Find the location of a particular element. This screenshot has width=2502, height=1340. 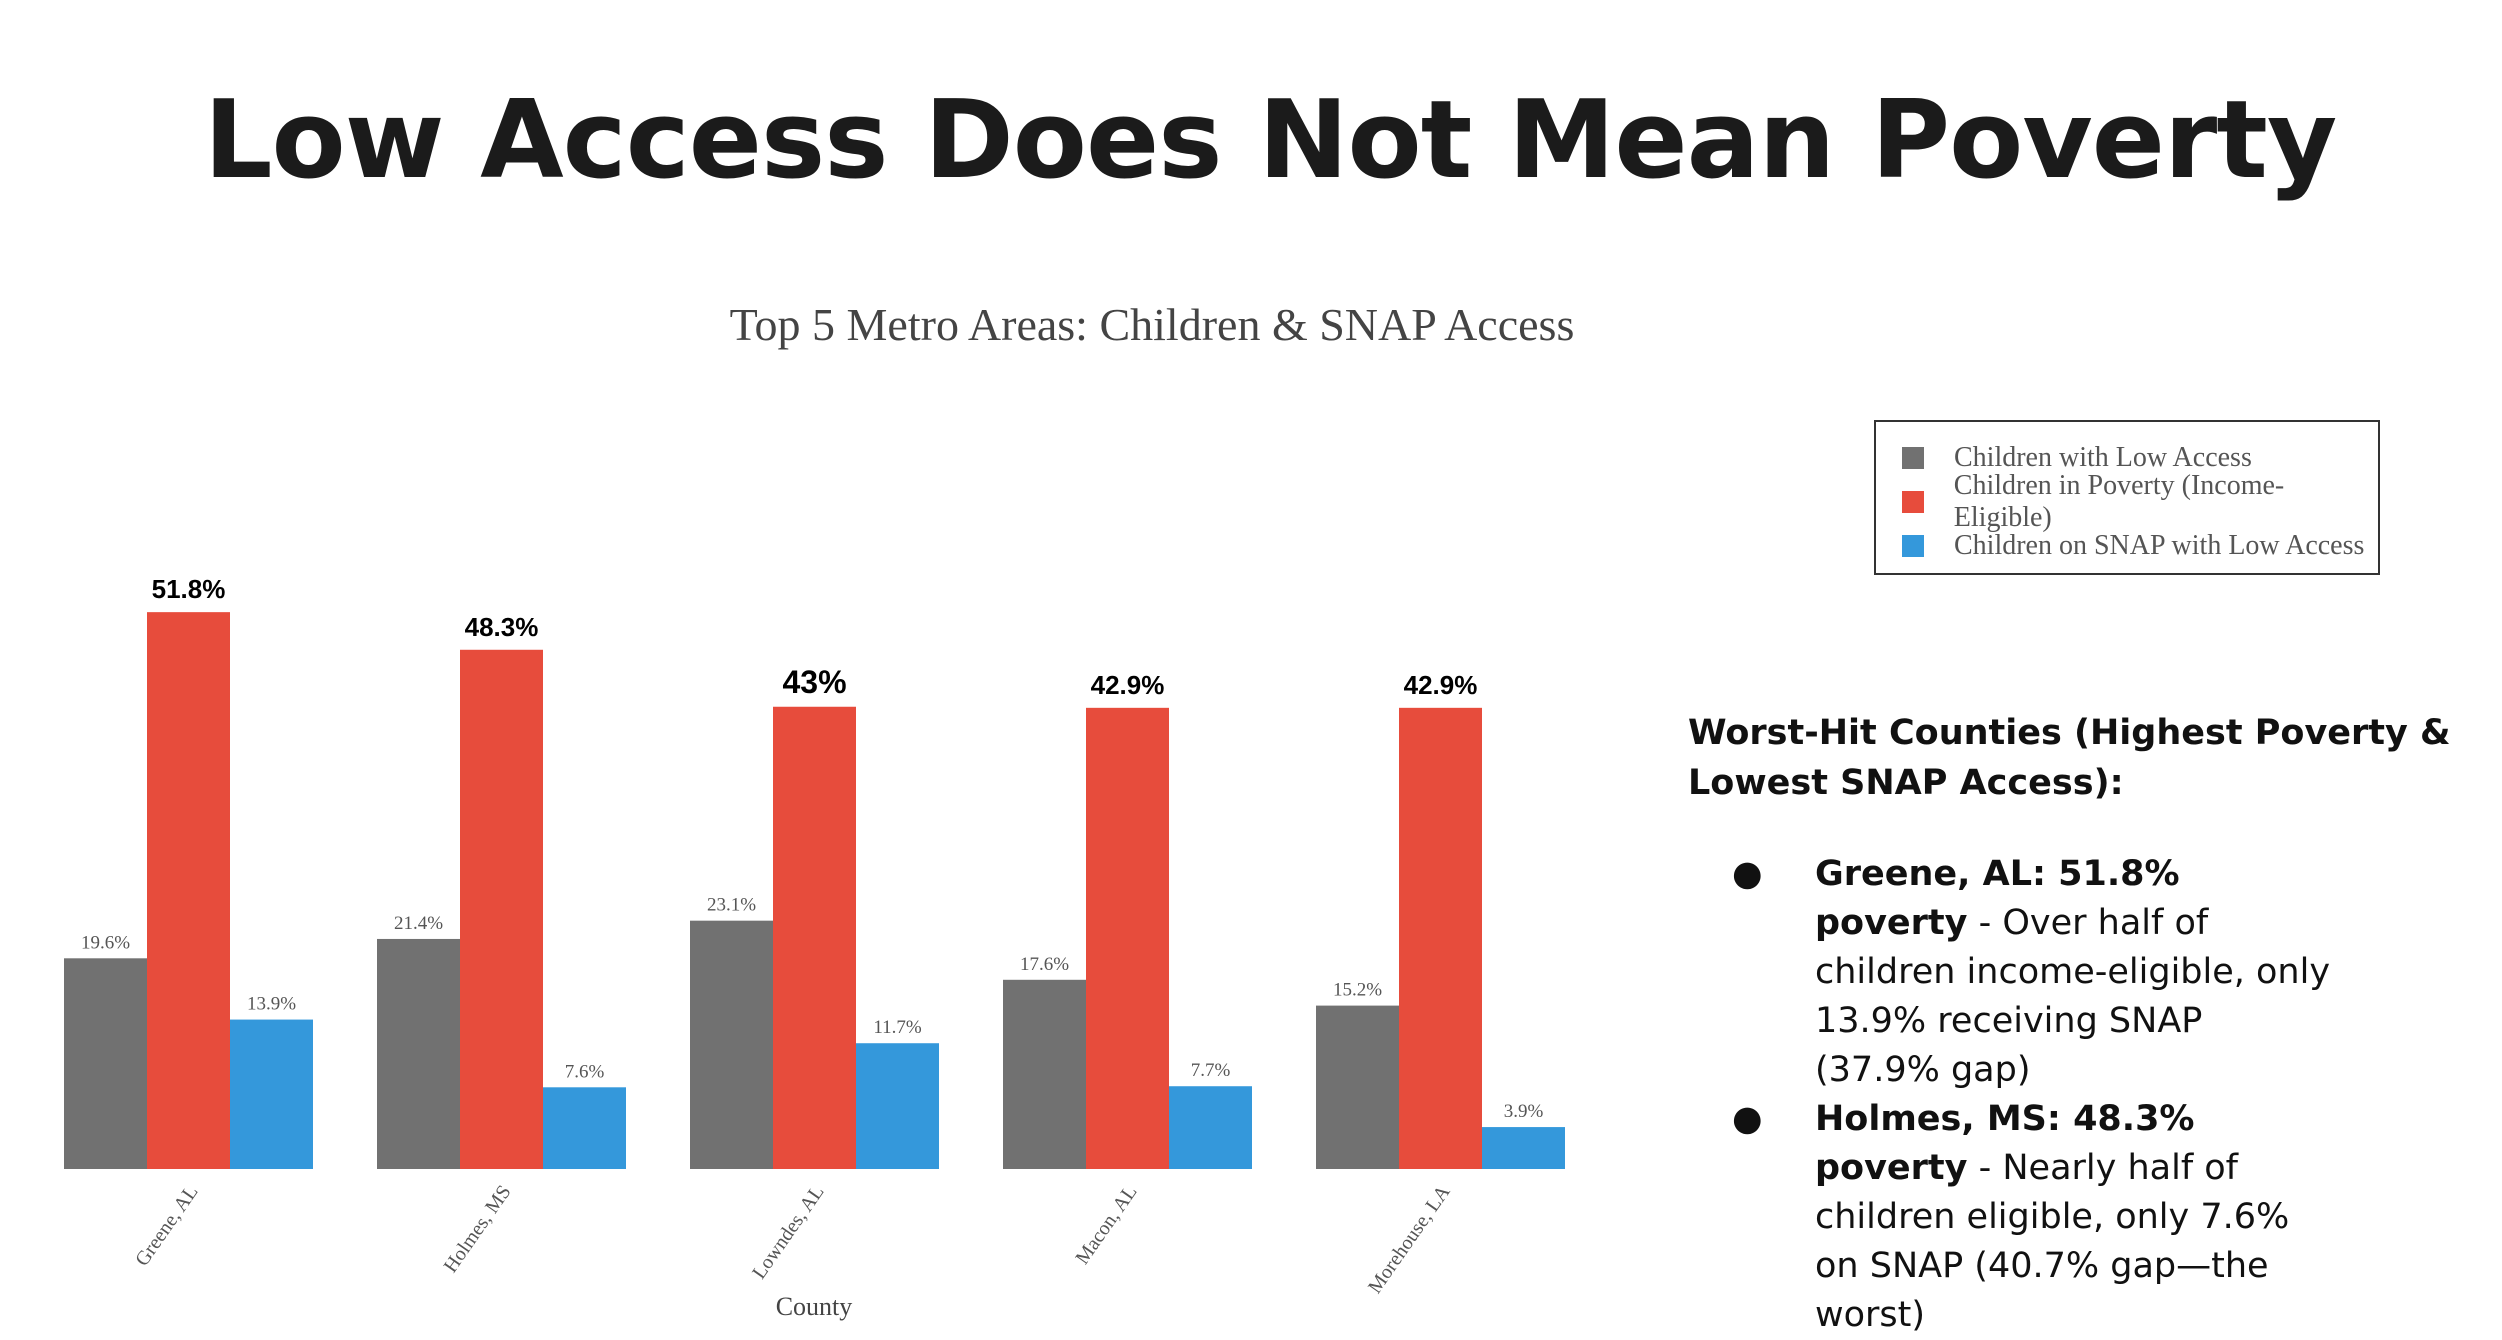

bullet-county-highlight: Greene, AL: 51.8% poverty is located at coordinates (1997, 898).